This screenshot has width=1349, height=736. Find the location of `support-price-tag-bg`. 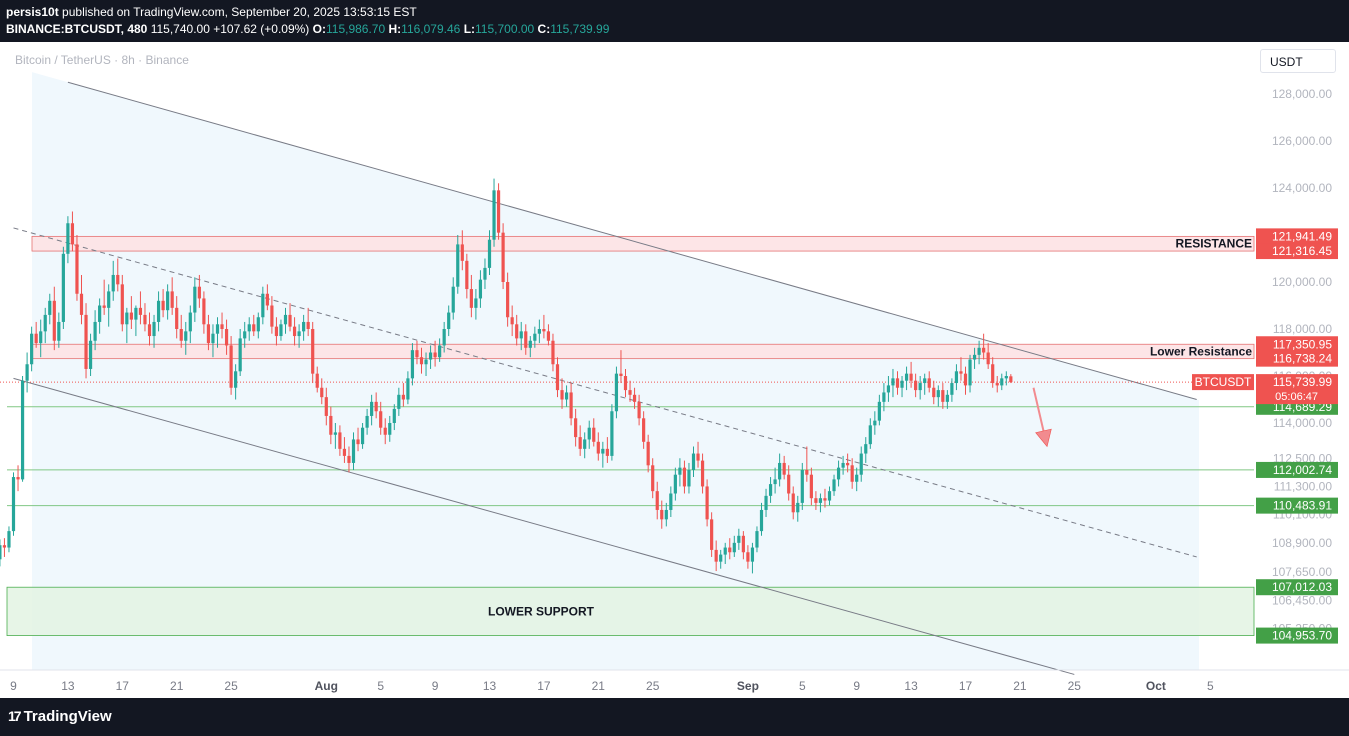

support-price-tag-bg is located at coordinates (1297, 505).